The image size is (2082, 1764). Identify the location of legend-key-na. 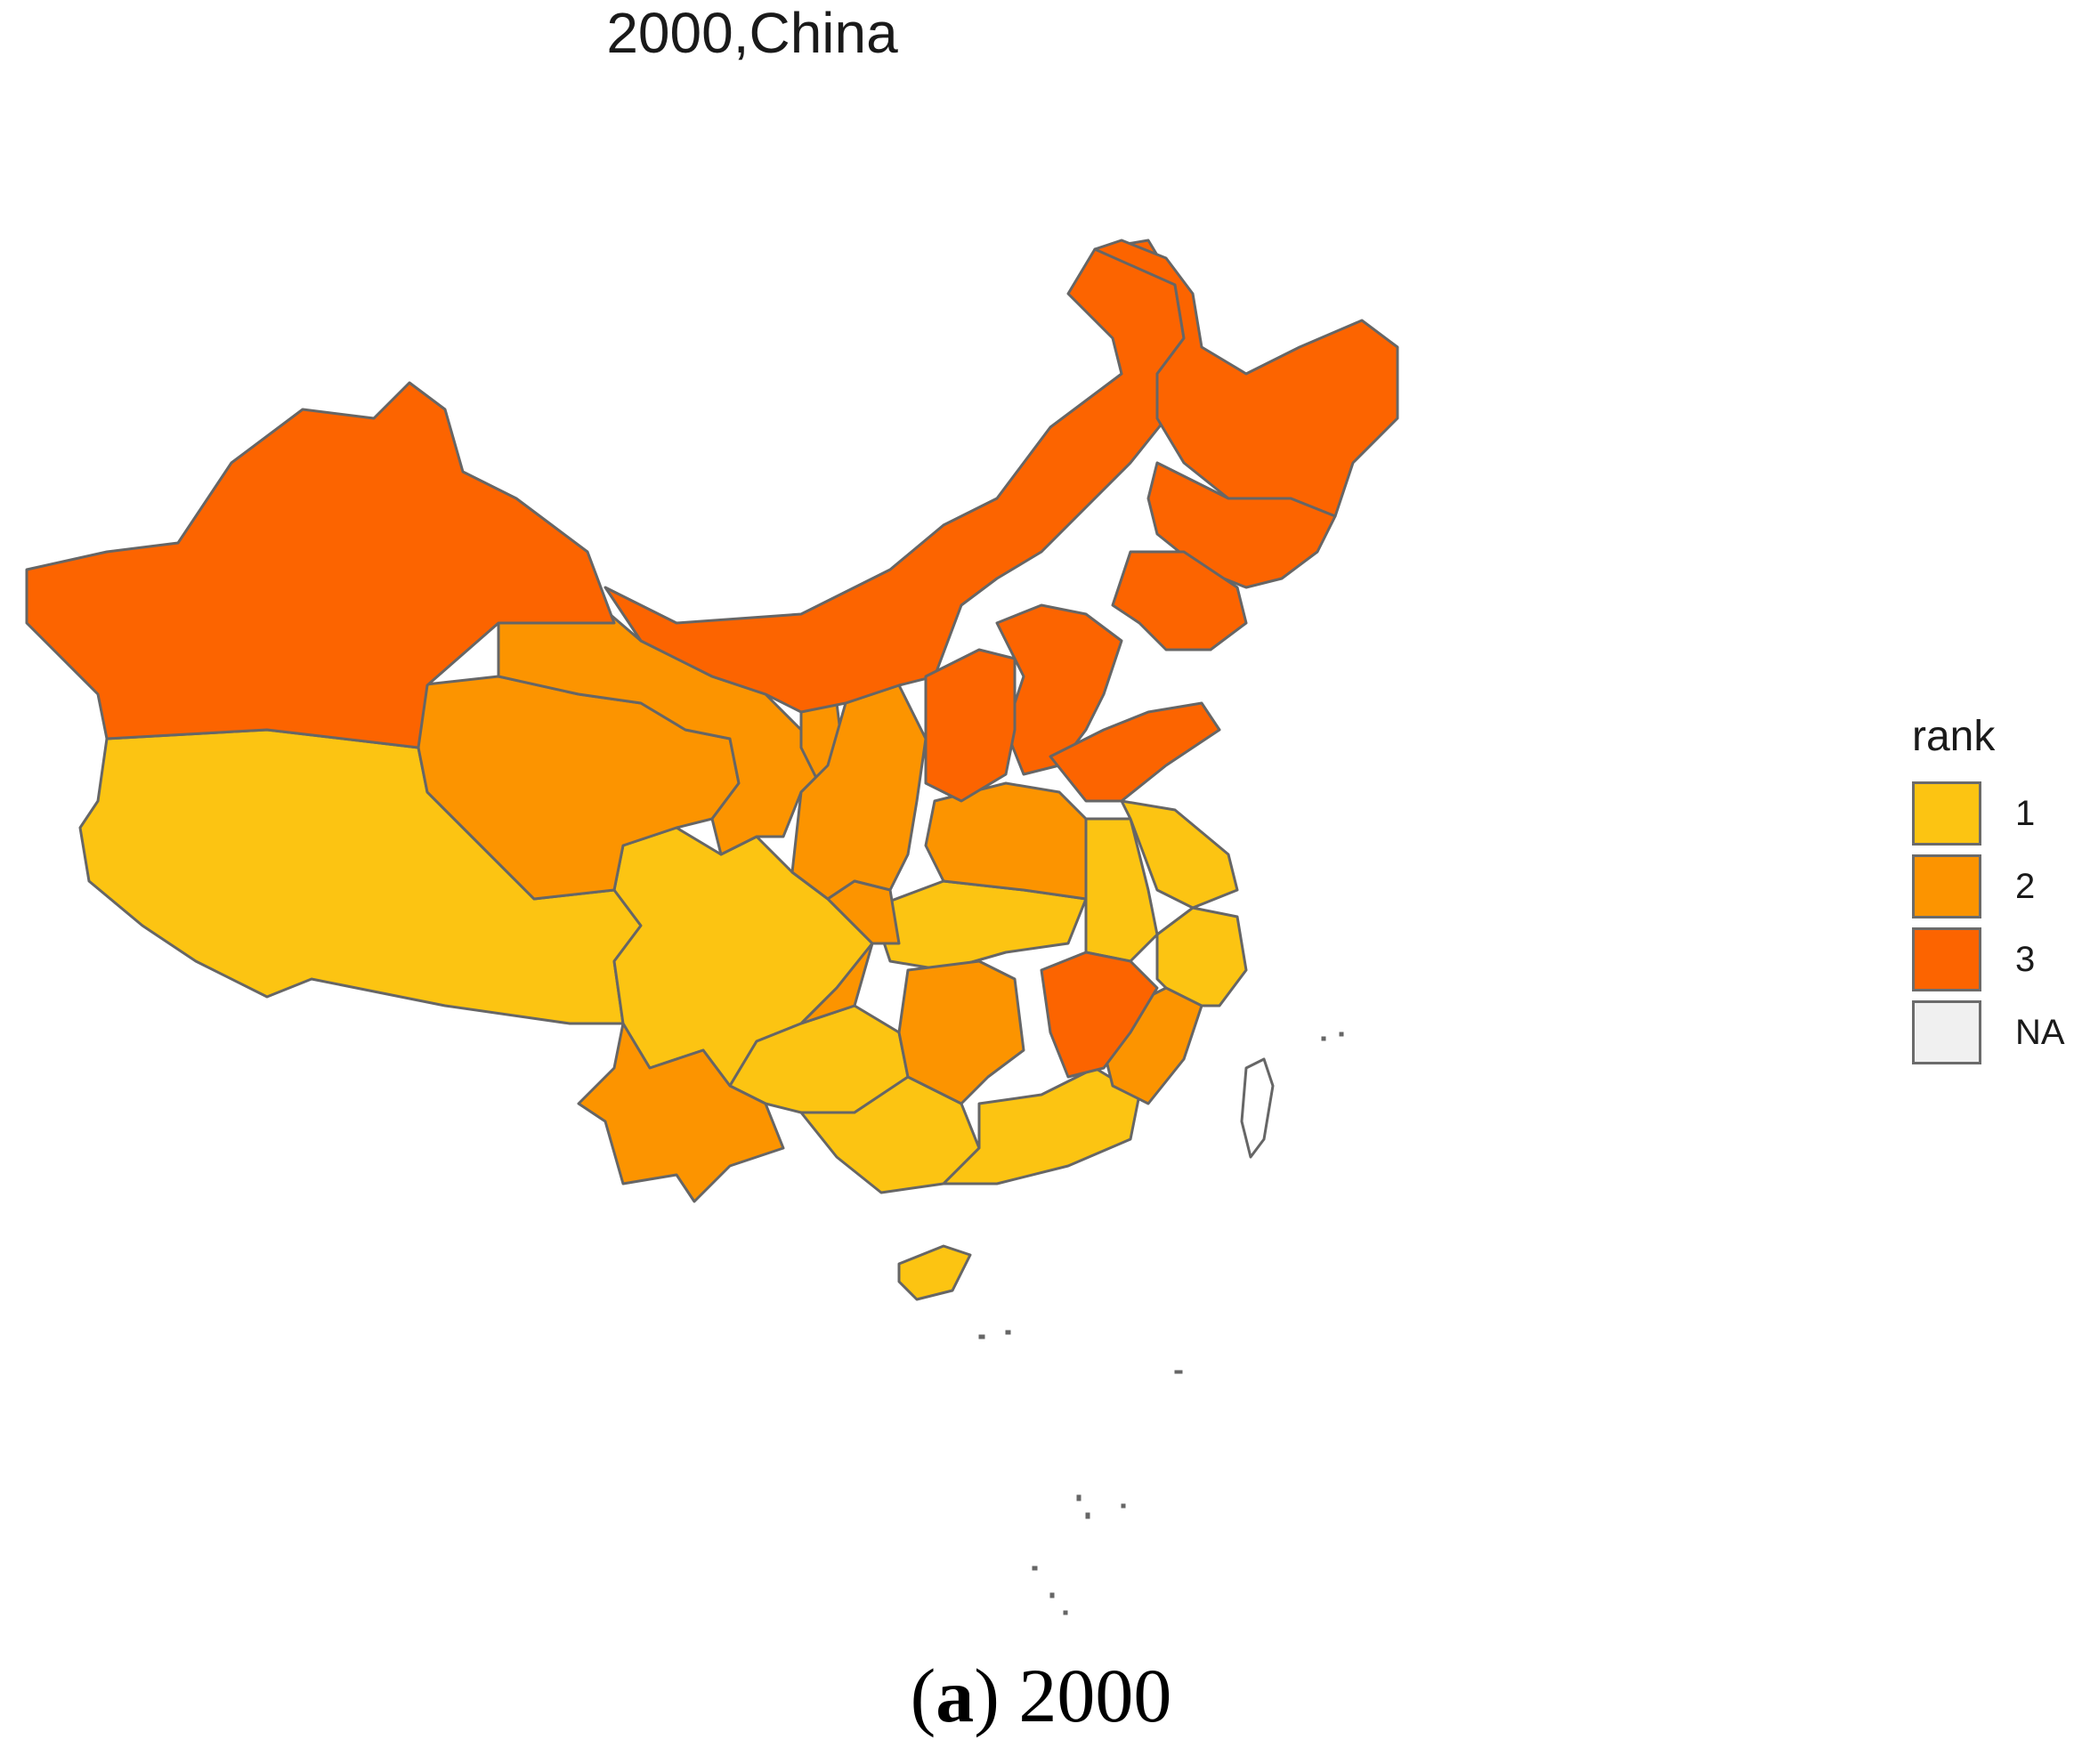
(1946, 1032).